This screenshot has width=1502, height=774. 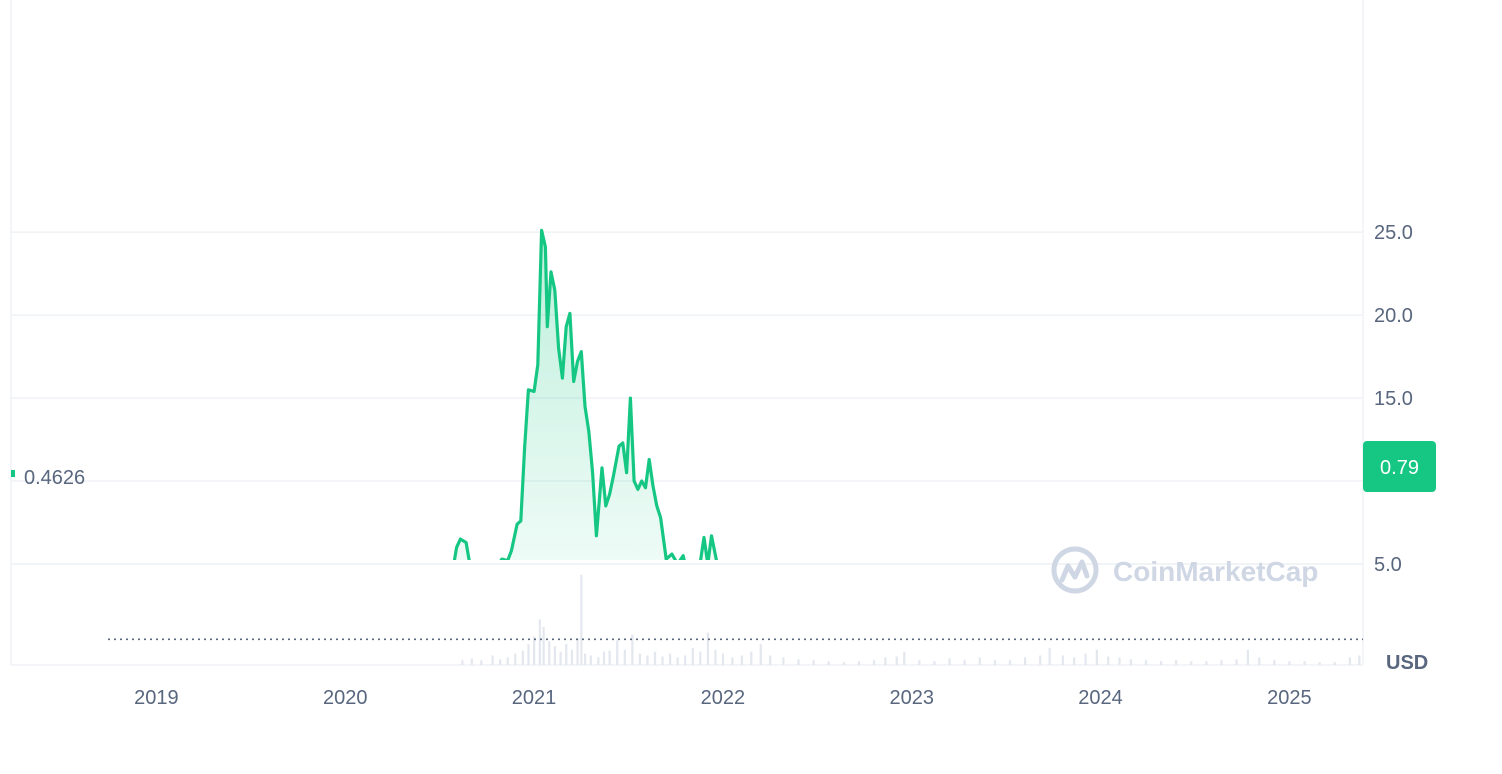 I want to click on coinmarketcap-logo-icon, so click(x=1075, y=570).